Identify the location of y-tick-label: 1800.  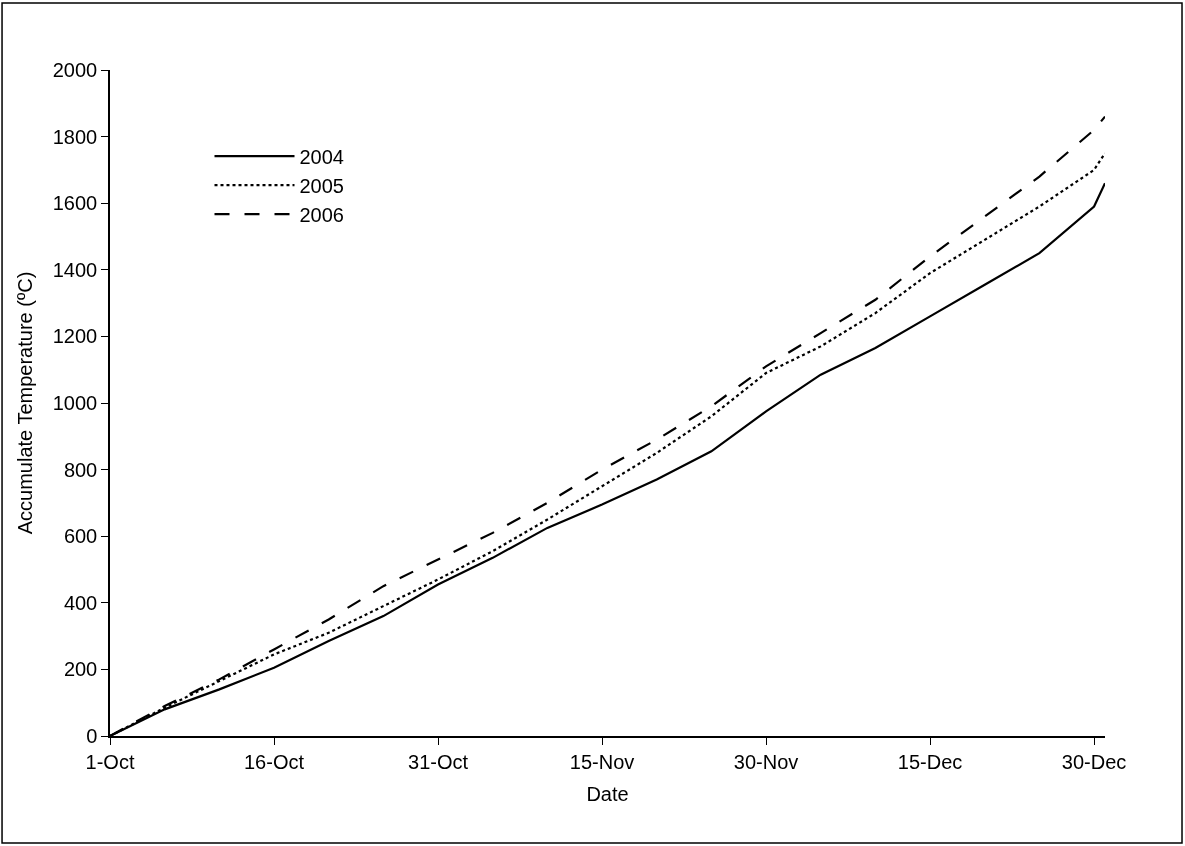
(75, 136).